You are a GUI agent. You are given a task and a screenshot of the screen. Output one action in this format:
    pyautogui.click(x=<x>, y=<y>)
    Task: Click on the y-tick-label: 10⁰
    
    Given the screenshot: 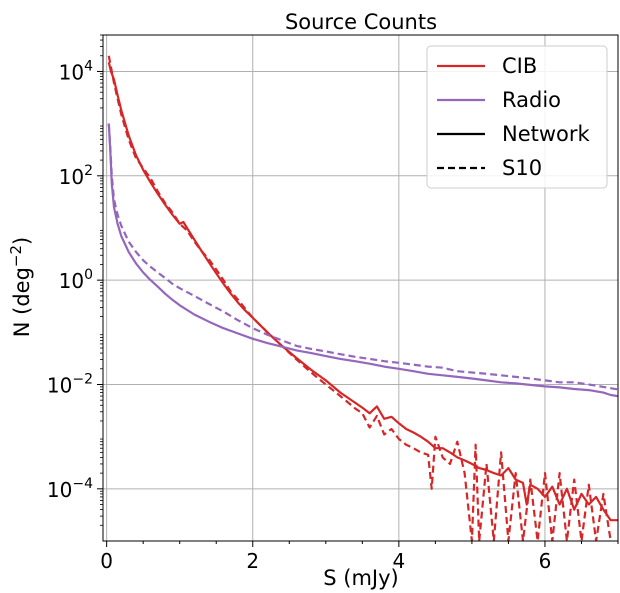 What is the action you would take?
    pyautogui.click(x=76, y=280)
    